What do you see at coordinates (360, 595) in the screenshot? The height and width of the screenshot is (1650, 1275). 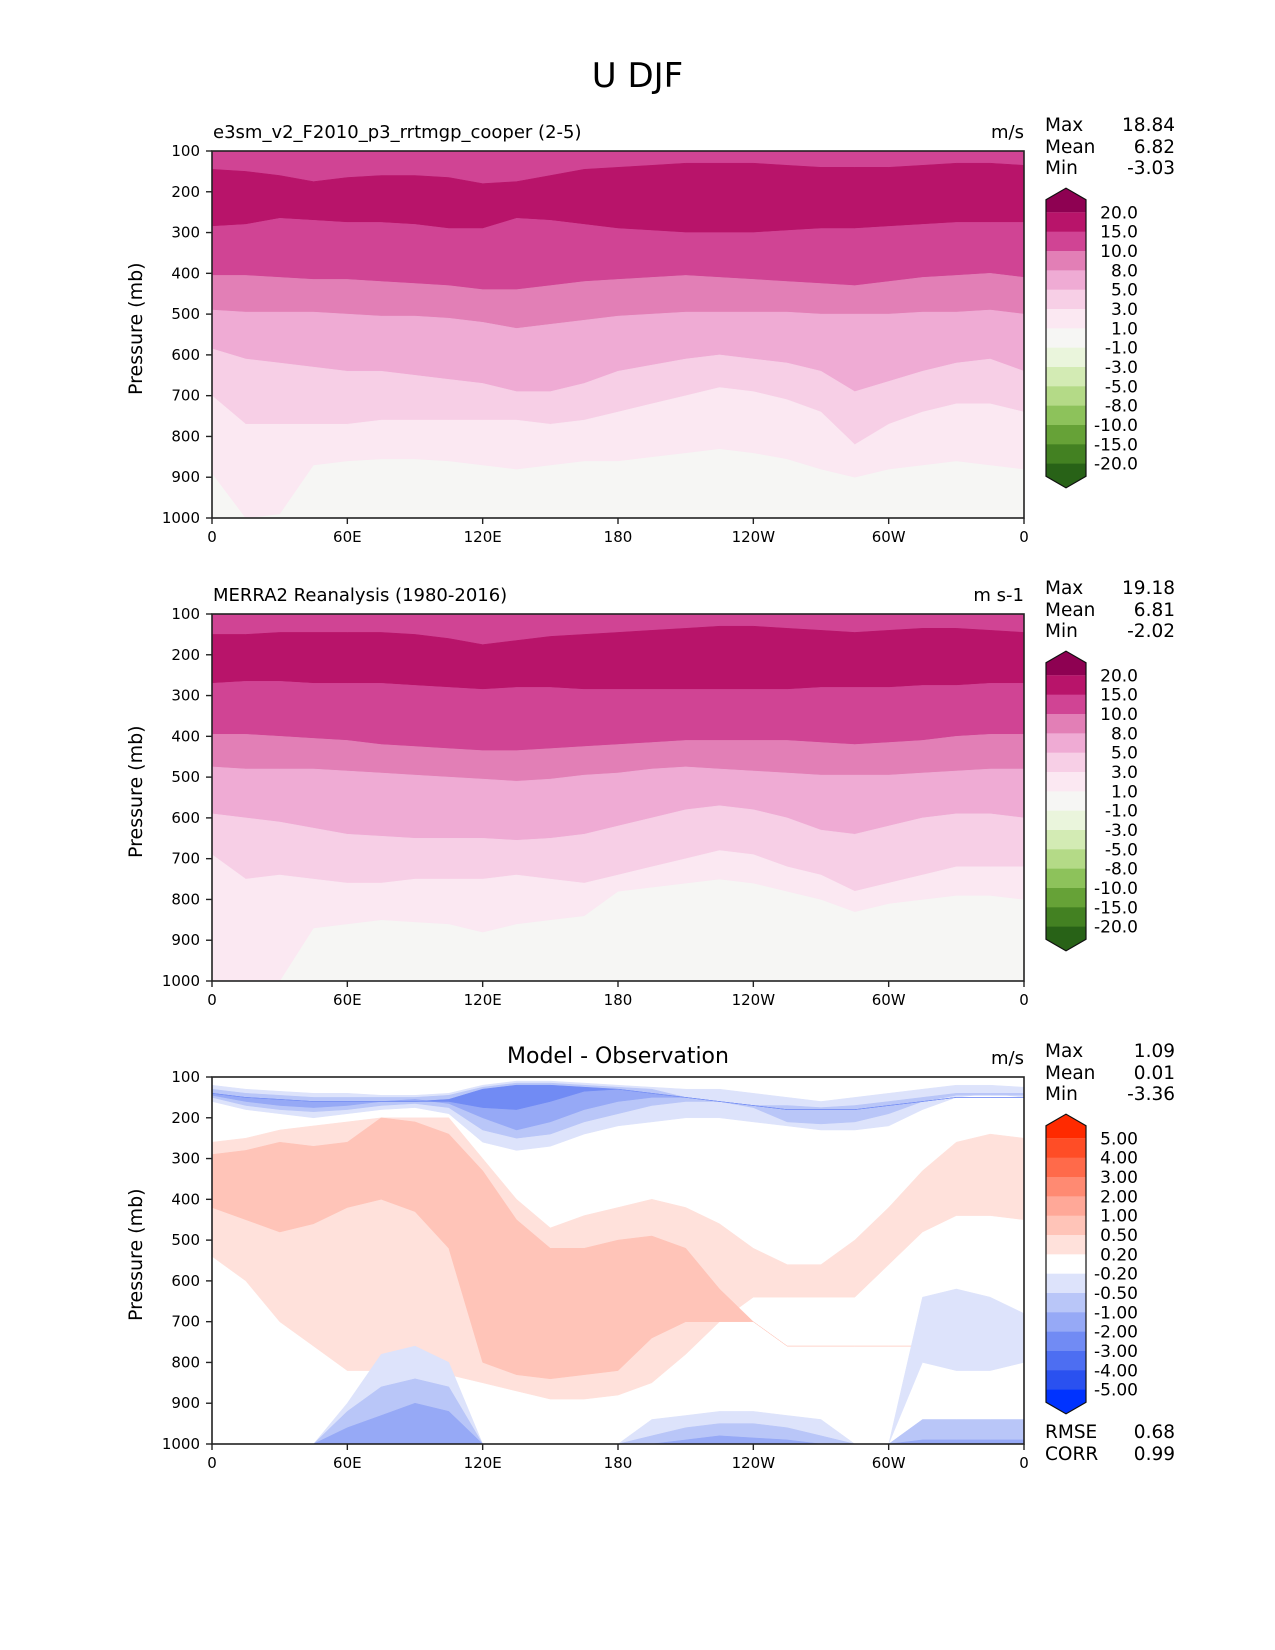 I see `panel-title-left: MERRA2 Reanalysis (1980-2016)` at bounding box center [360, 595].